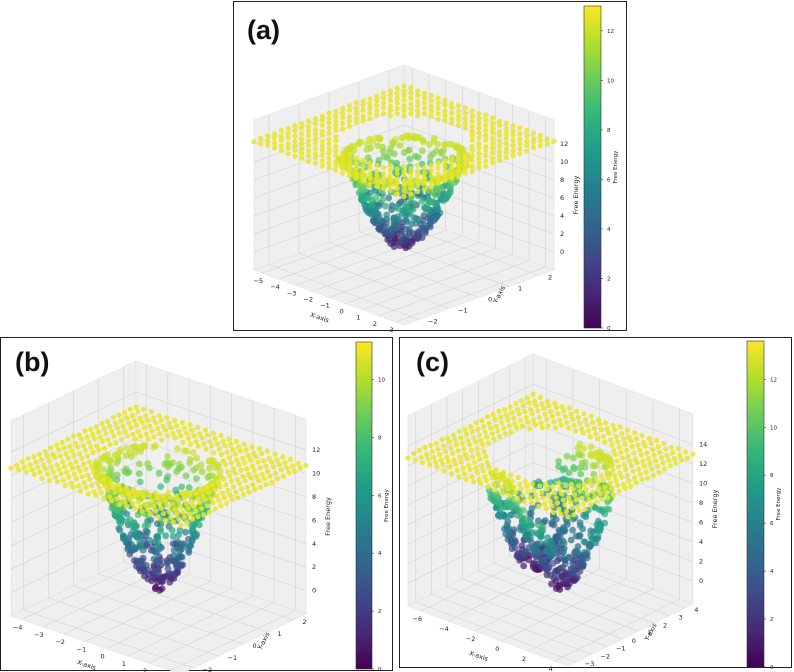  What do you see at coordinates (208, 669) in the screenshot?
I see `y-tick-label-b: −2` at bounding box center [208, 669].